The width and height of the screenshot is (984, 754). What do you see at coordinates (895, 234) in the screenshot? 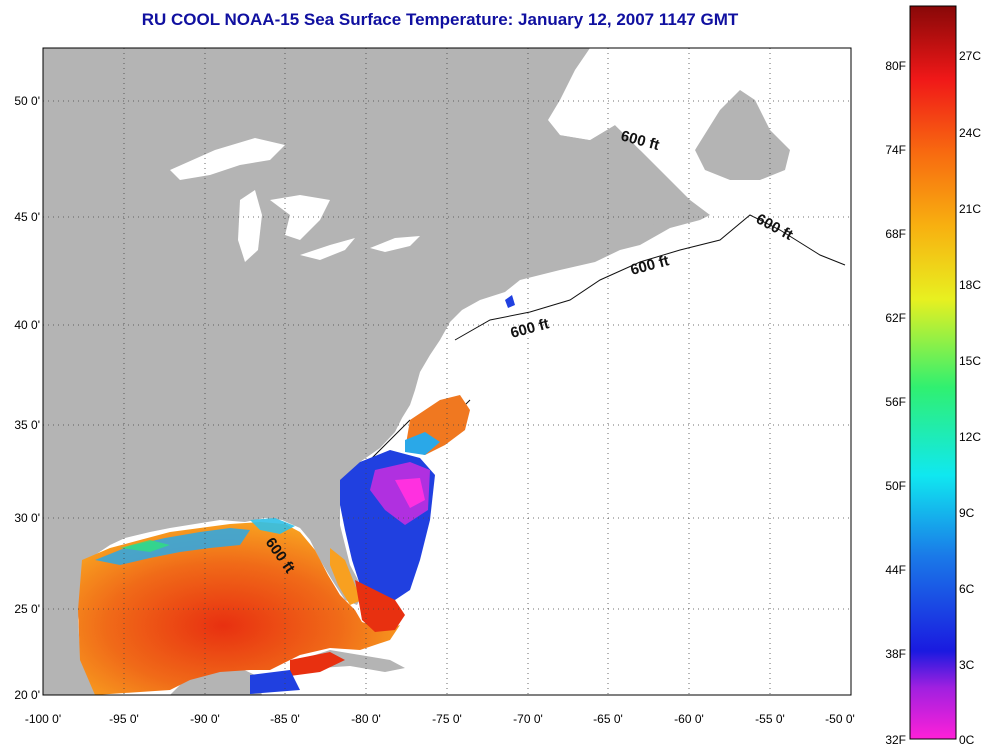
I see `colorbar-f-label: 68F` at bounding box center [895, 234].